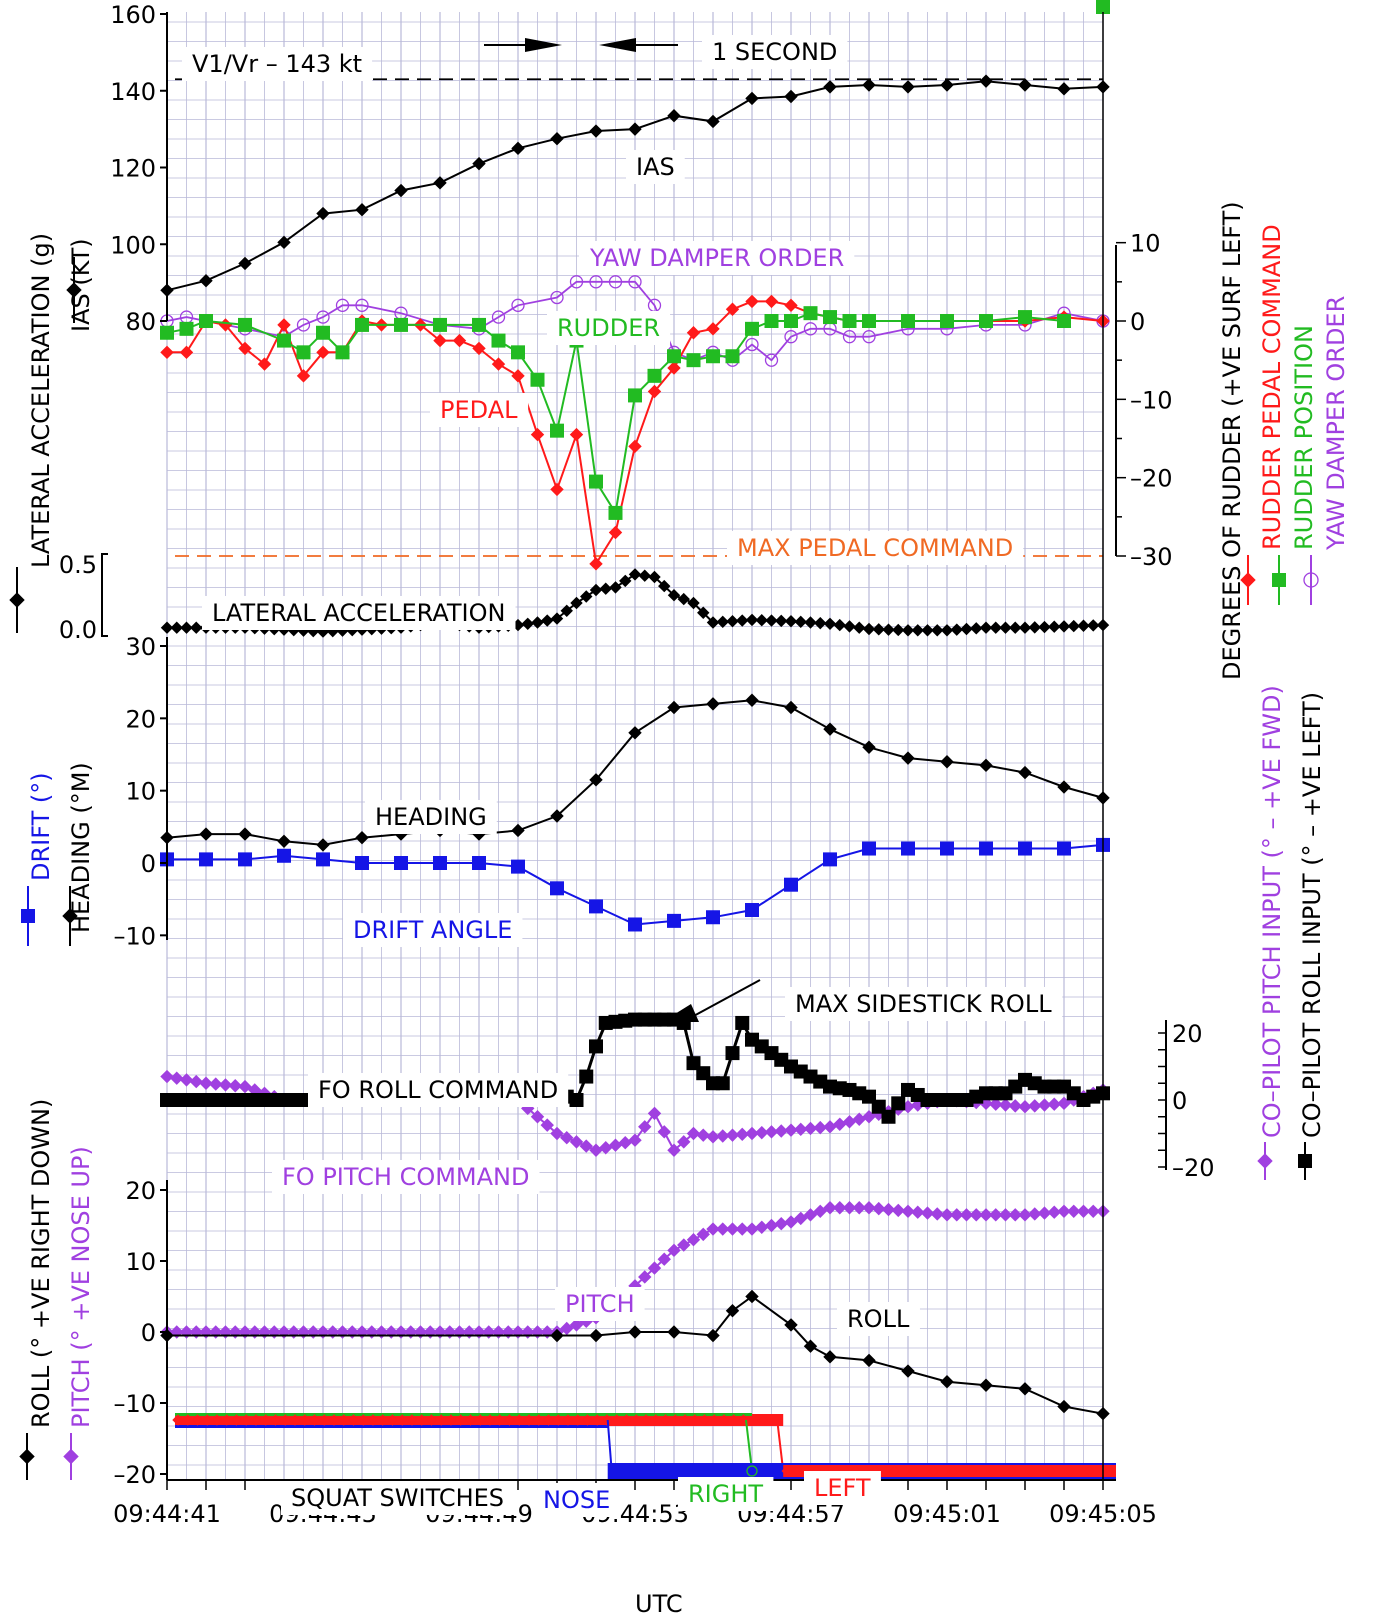 The height and width of the screenshot is (1618, 1381). I want to click on drift-angle-series-label: DRIFT ANGLE, so click(432, 930).